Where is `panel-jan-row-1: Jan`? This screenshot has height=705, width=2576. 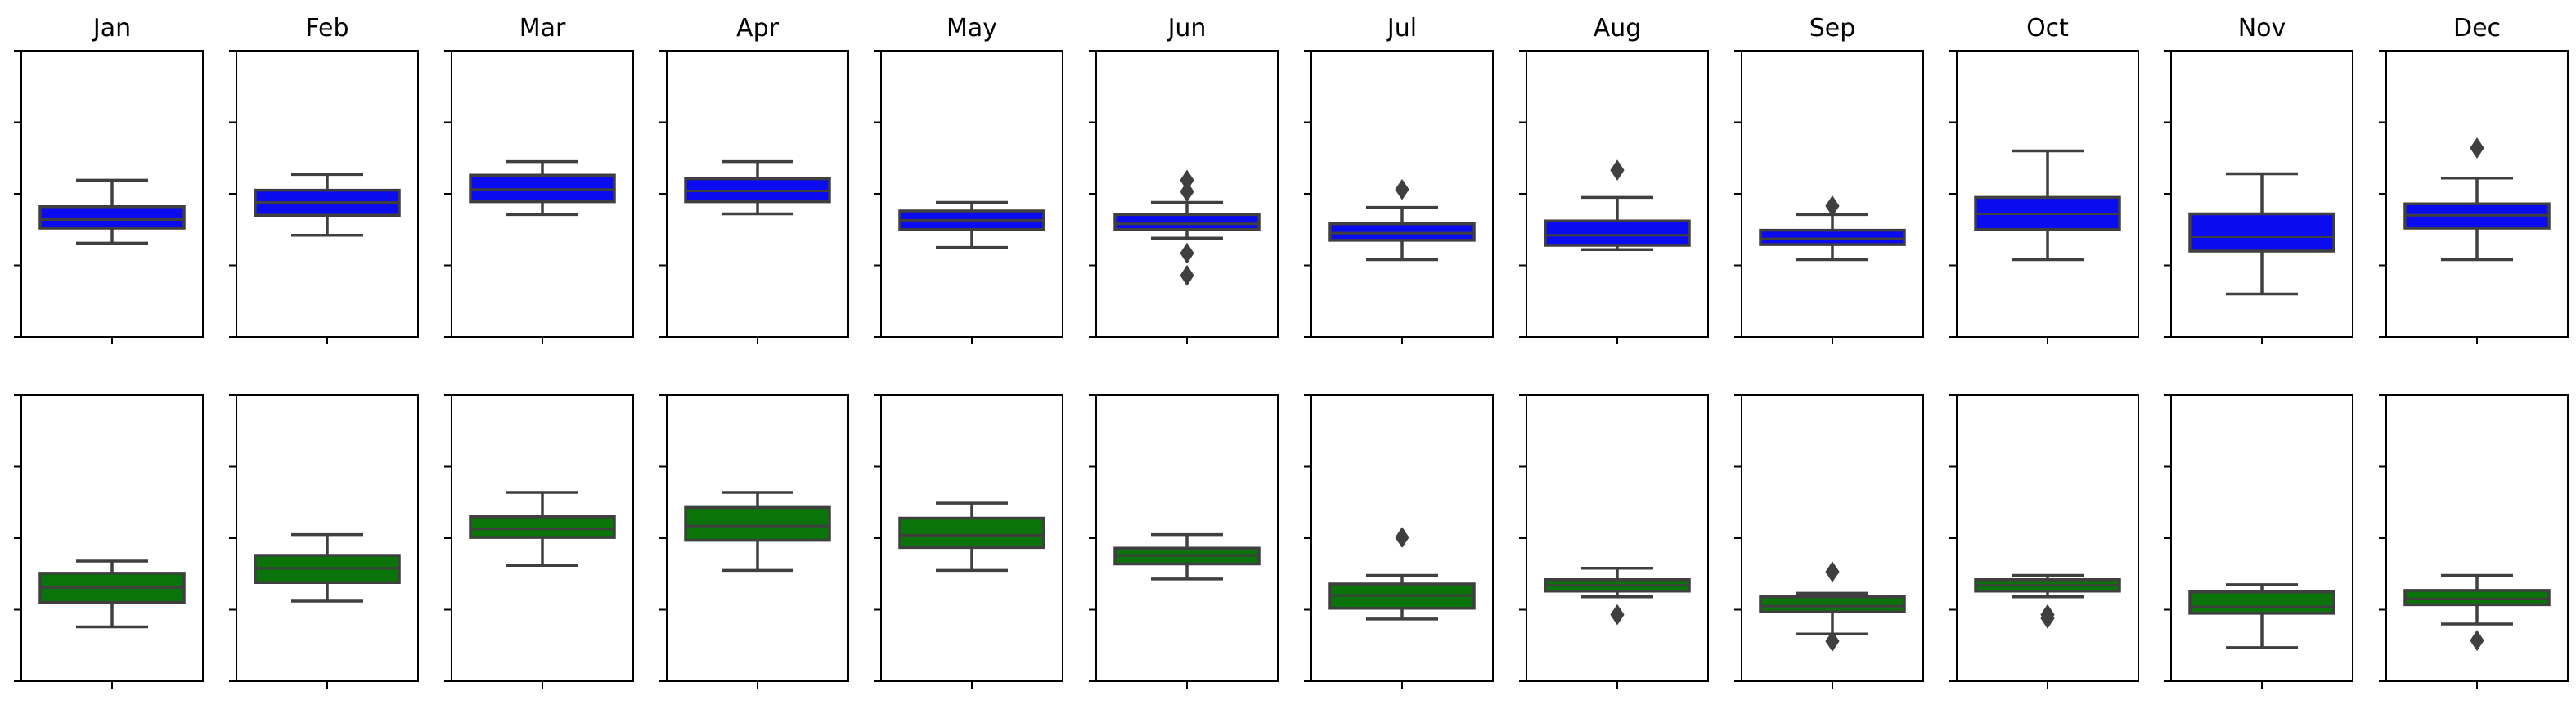
panel-jan-row-1: Jan is located at coordinates (109, 179).